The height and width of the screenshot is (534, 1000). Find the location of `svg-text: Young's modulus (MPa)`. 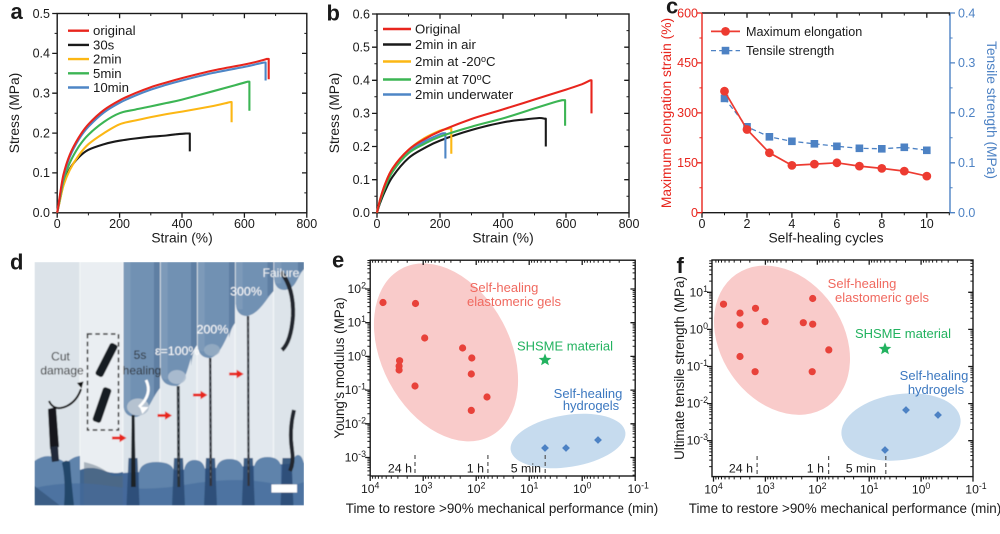

svg-text: Young's modulus (MPa) is located at coordinates (339, 367).